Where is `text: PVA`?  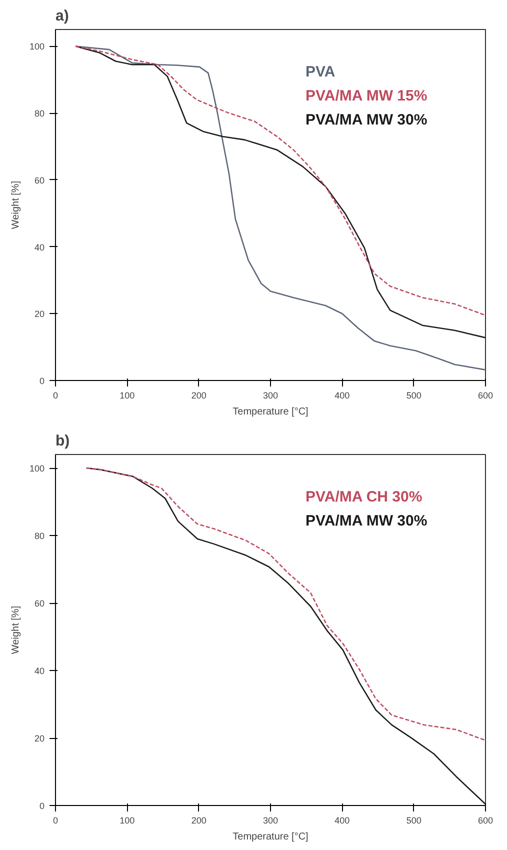
text: PVA is located at coordinates (321, 72).